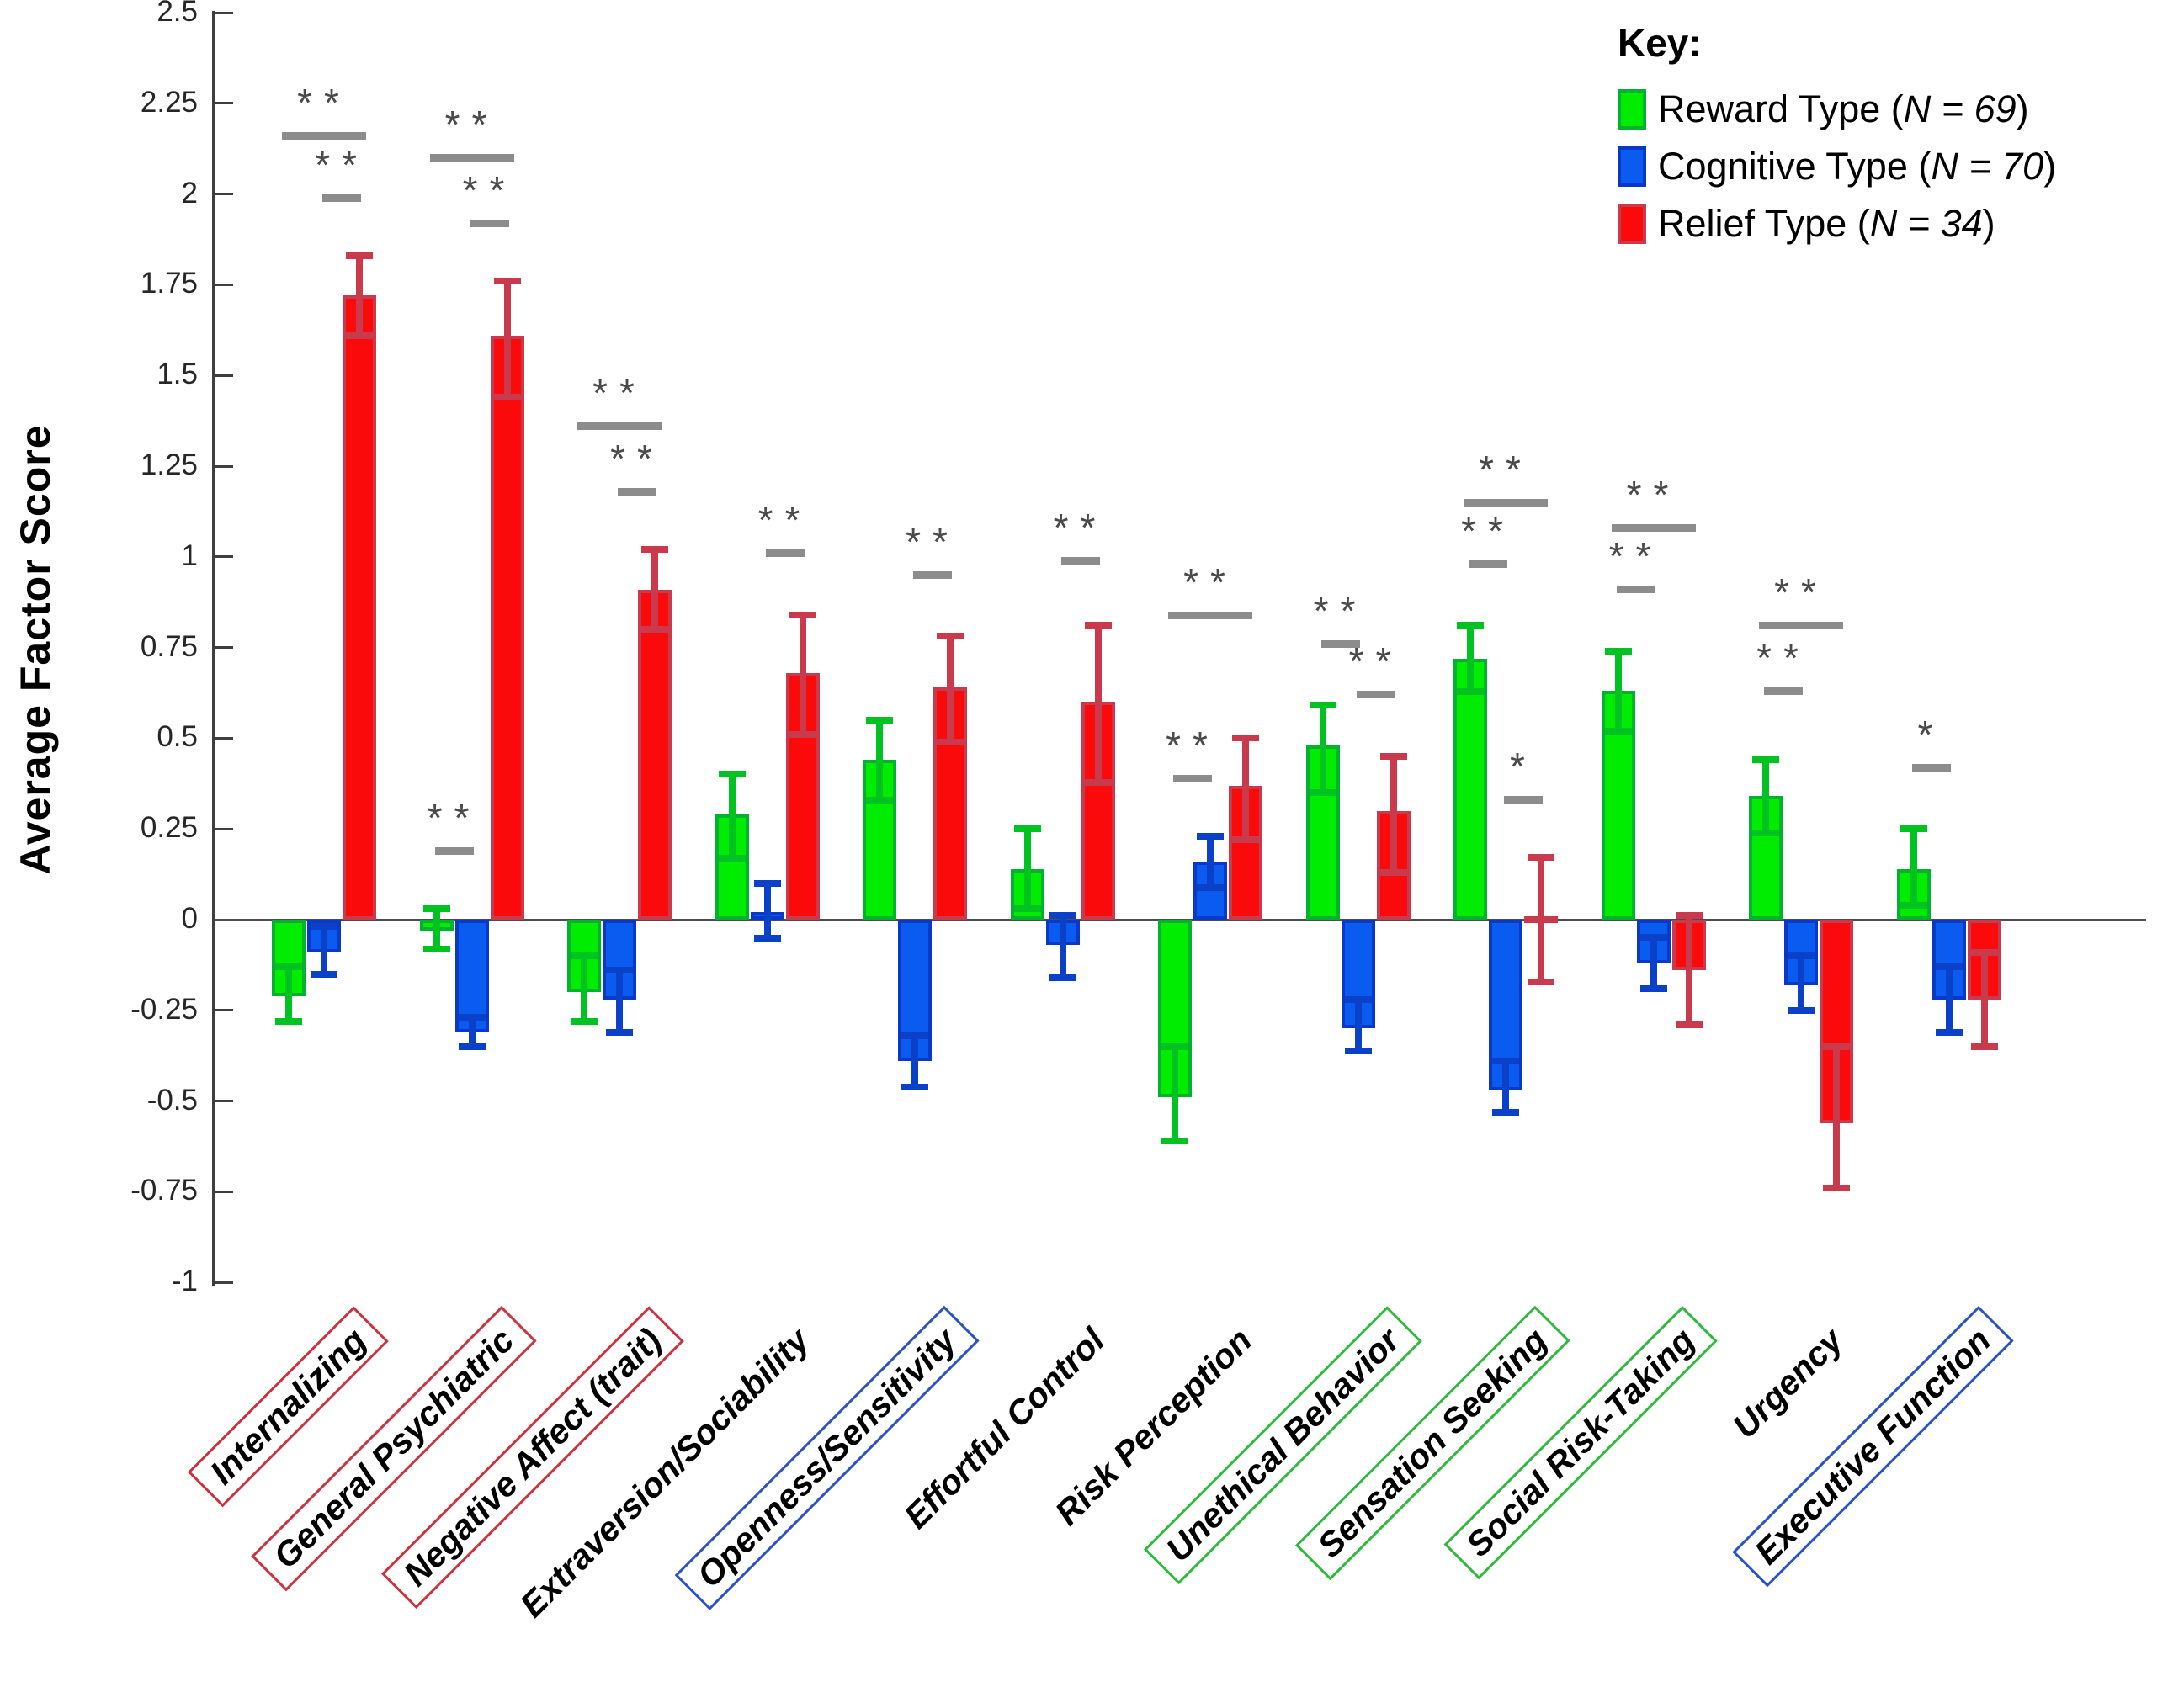 The width and height of the screenshot is (2168, 1708). Describe the element at coordinates (1175, 1093) in the screenshot. I see `errorbar-risk-perception-reward-type` at that location.